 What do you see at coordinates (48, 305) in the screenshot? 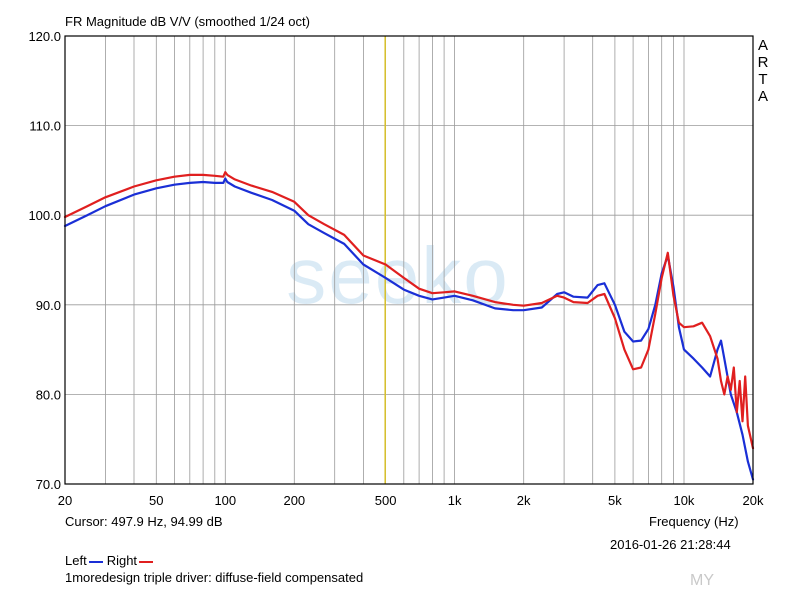
I see `y-tick-label: 90.0` at bounding box center [48, 305].